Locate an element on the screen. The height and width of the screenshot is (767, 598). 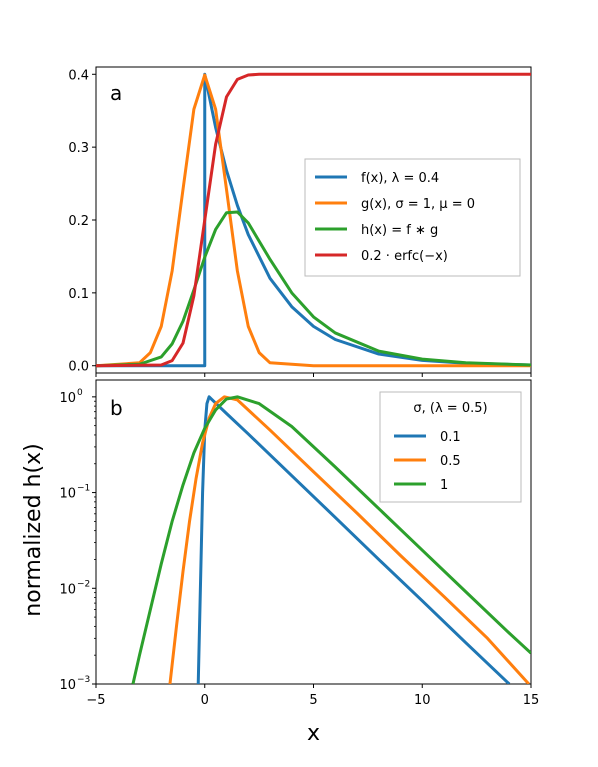
panel-b-ytick-exponent: −3 is located at coordinates (83, 680).